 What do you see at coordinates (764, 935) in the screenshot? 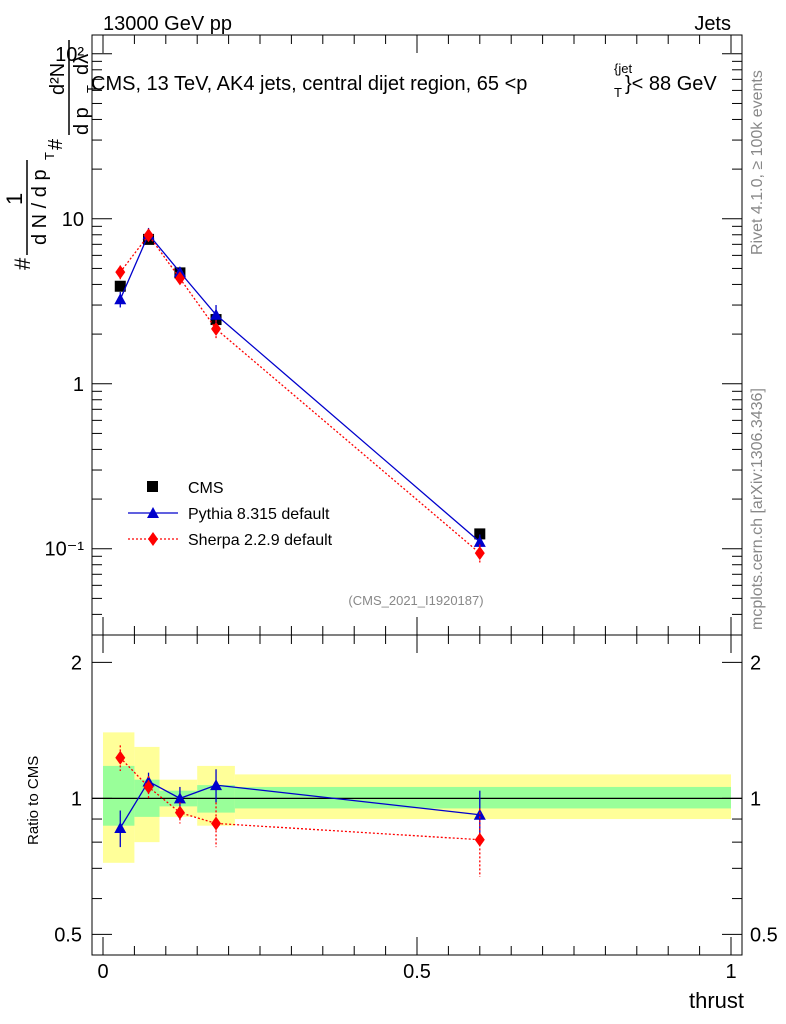
I see `ratio-y-tick-label-right: 0.5` at bounding box center [764, 935].